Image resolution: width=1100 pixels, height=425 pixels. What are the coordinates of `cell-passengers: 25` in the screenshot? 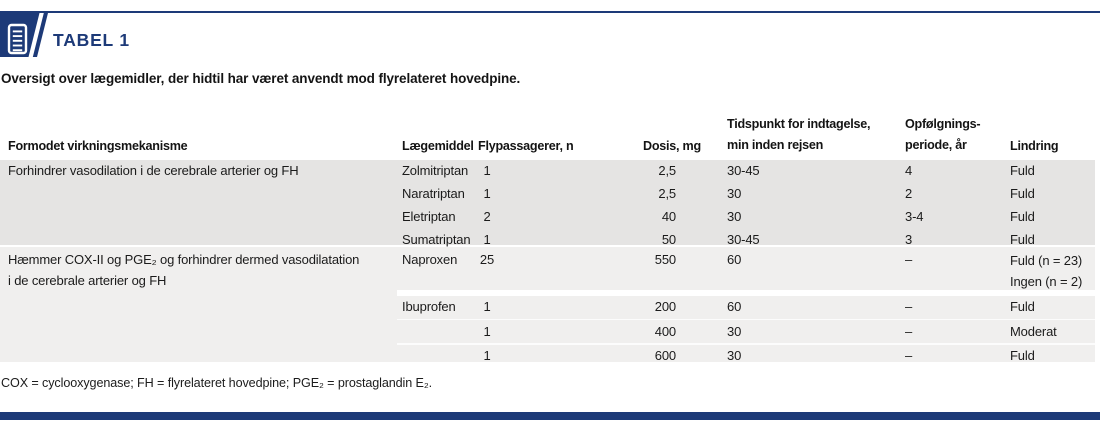 It's located at (487, 259).